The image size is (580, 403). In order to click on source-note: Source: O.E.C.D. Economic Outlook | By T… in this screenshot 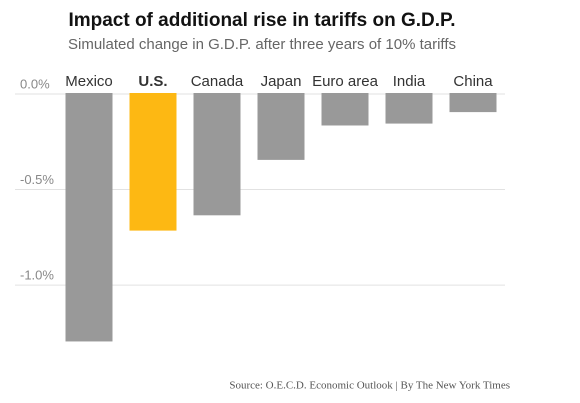, I will do `click(369, 386)`.